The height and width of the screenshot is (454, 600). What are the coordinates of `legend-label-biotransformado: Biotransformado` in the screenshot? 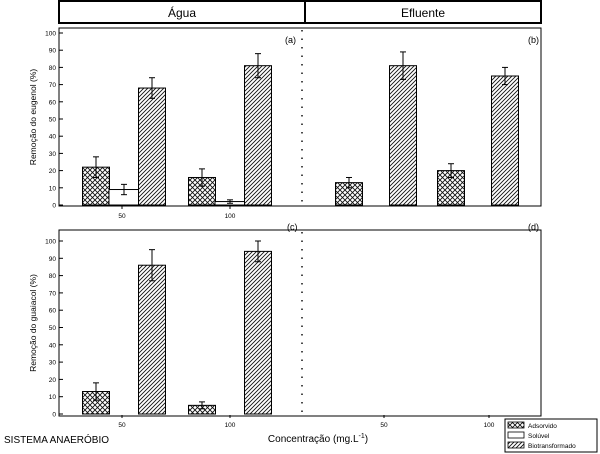 It's located at (552, 446).